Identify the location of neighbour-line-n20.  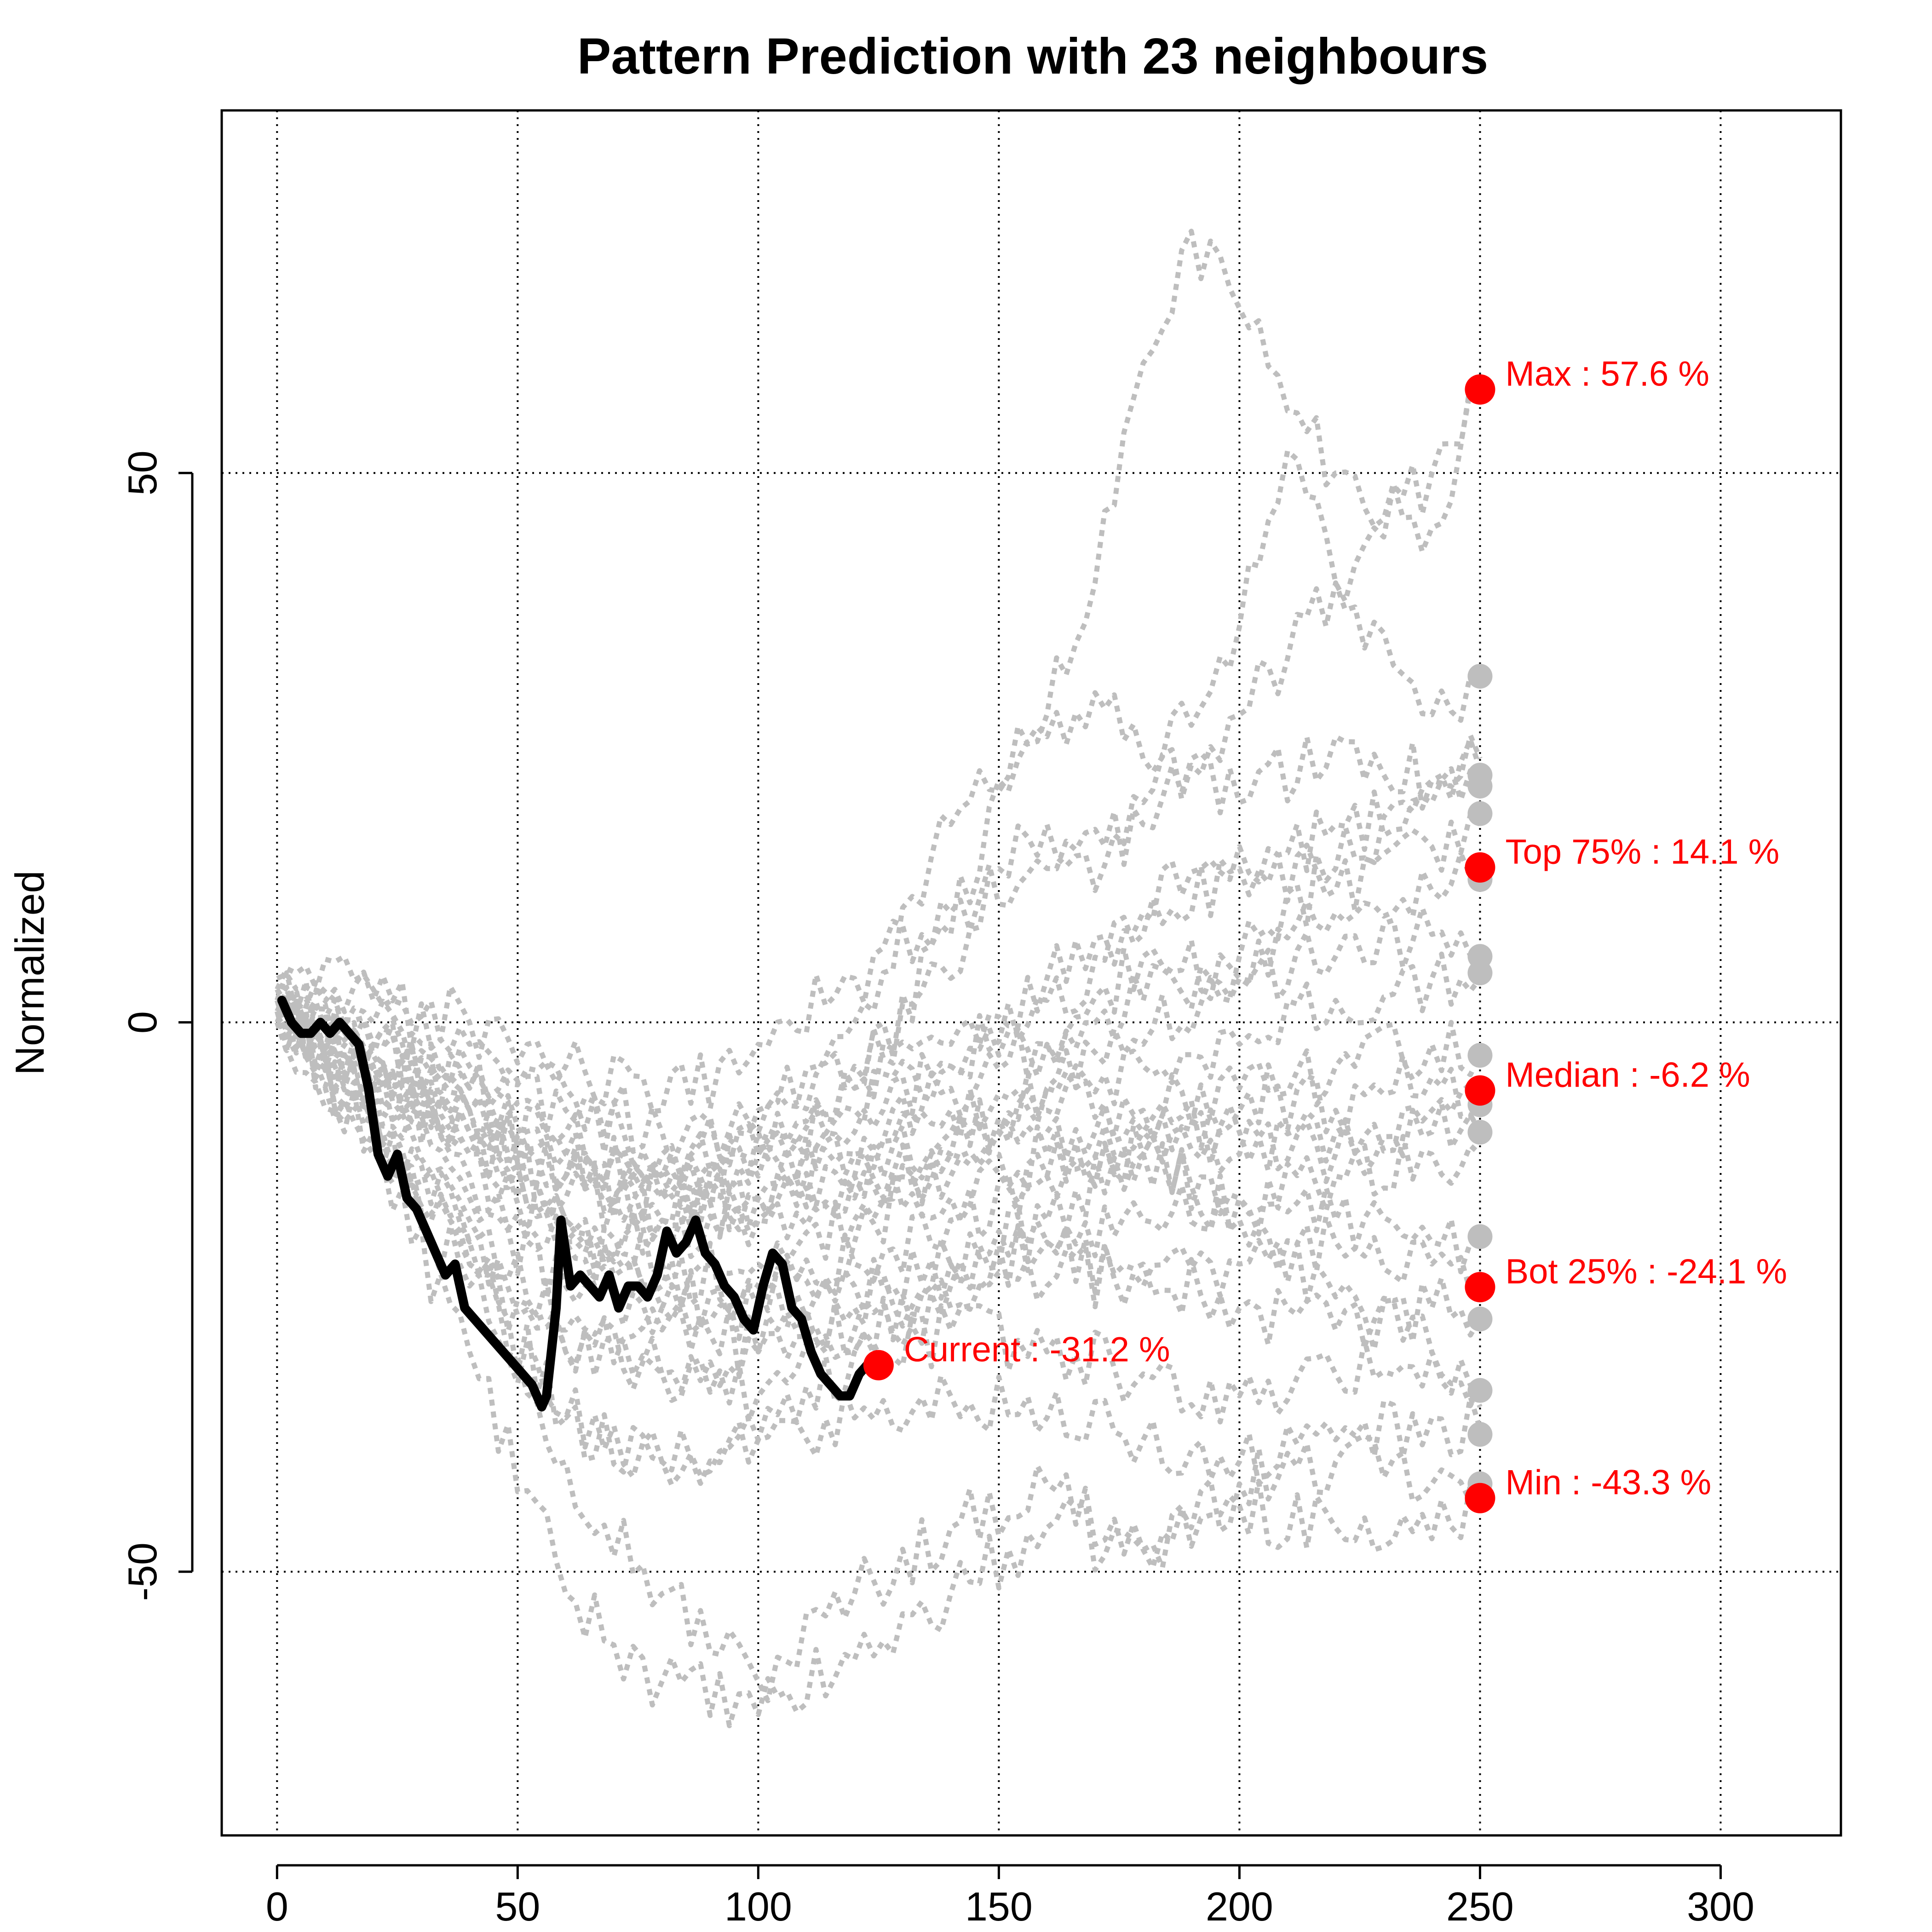
(878, 1193).